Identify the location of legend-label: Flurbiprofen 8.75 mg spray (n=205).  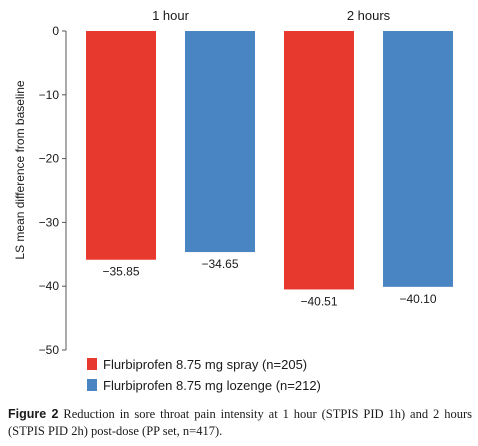
(205, 364).